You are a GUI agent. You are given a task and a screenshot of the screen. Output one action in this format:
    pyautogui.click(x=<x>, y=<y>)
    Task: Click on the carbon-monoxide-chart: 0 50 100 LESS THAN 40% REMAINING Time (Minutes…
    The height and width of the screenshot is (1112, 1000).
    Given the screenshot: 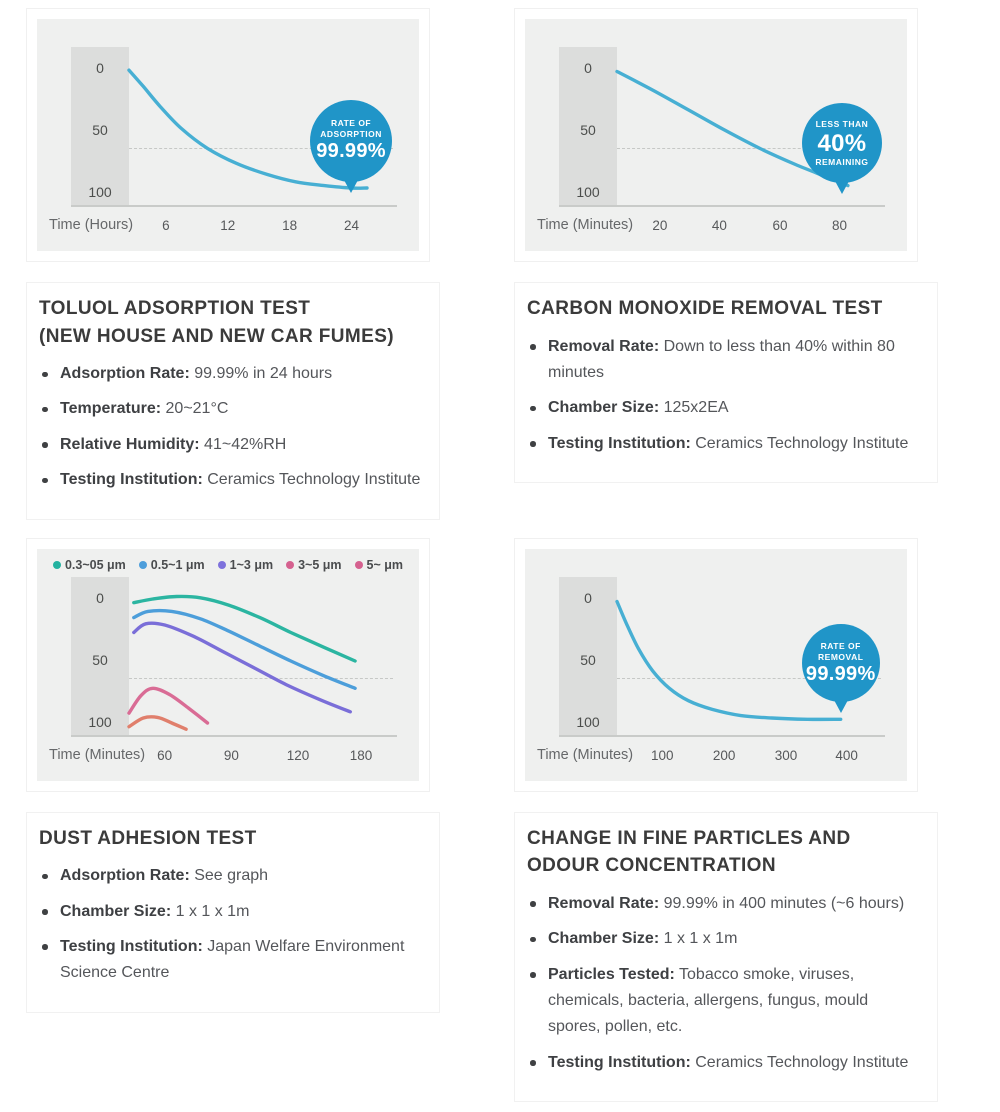 What is the action you would take?
    pyautogui.click(x=716, y=135)
    